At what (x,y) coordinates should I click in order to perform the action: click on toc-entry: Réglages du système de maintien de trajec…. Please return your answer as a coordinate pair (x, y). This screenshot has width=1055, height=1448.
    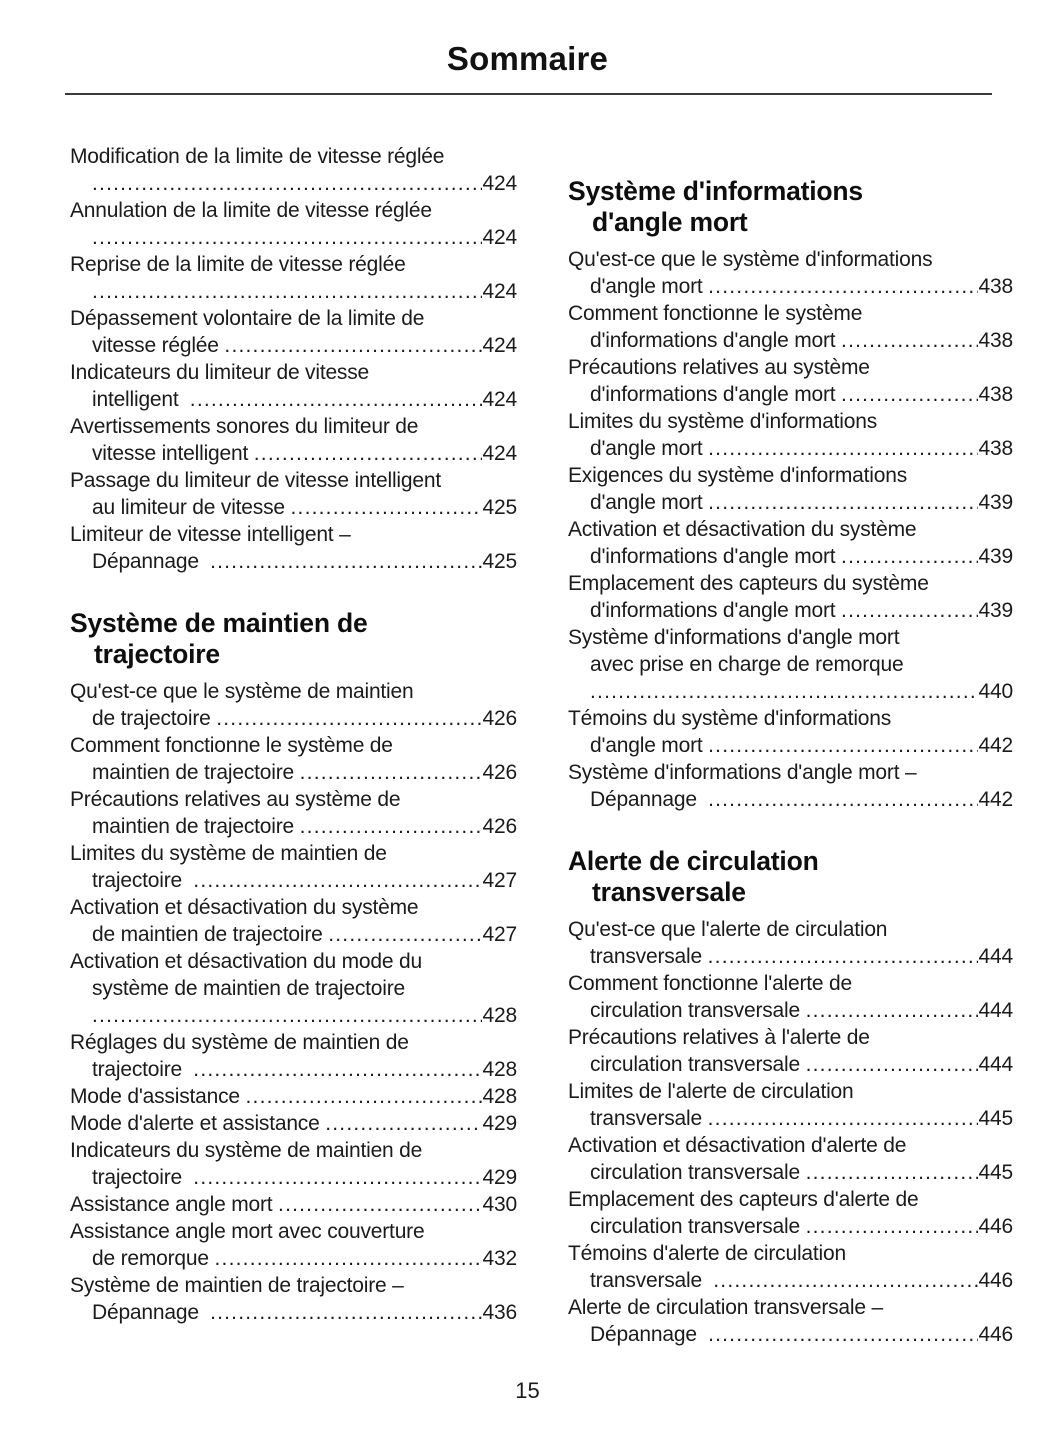
    Looking at the image, I should click on (293, 1056).